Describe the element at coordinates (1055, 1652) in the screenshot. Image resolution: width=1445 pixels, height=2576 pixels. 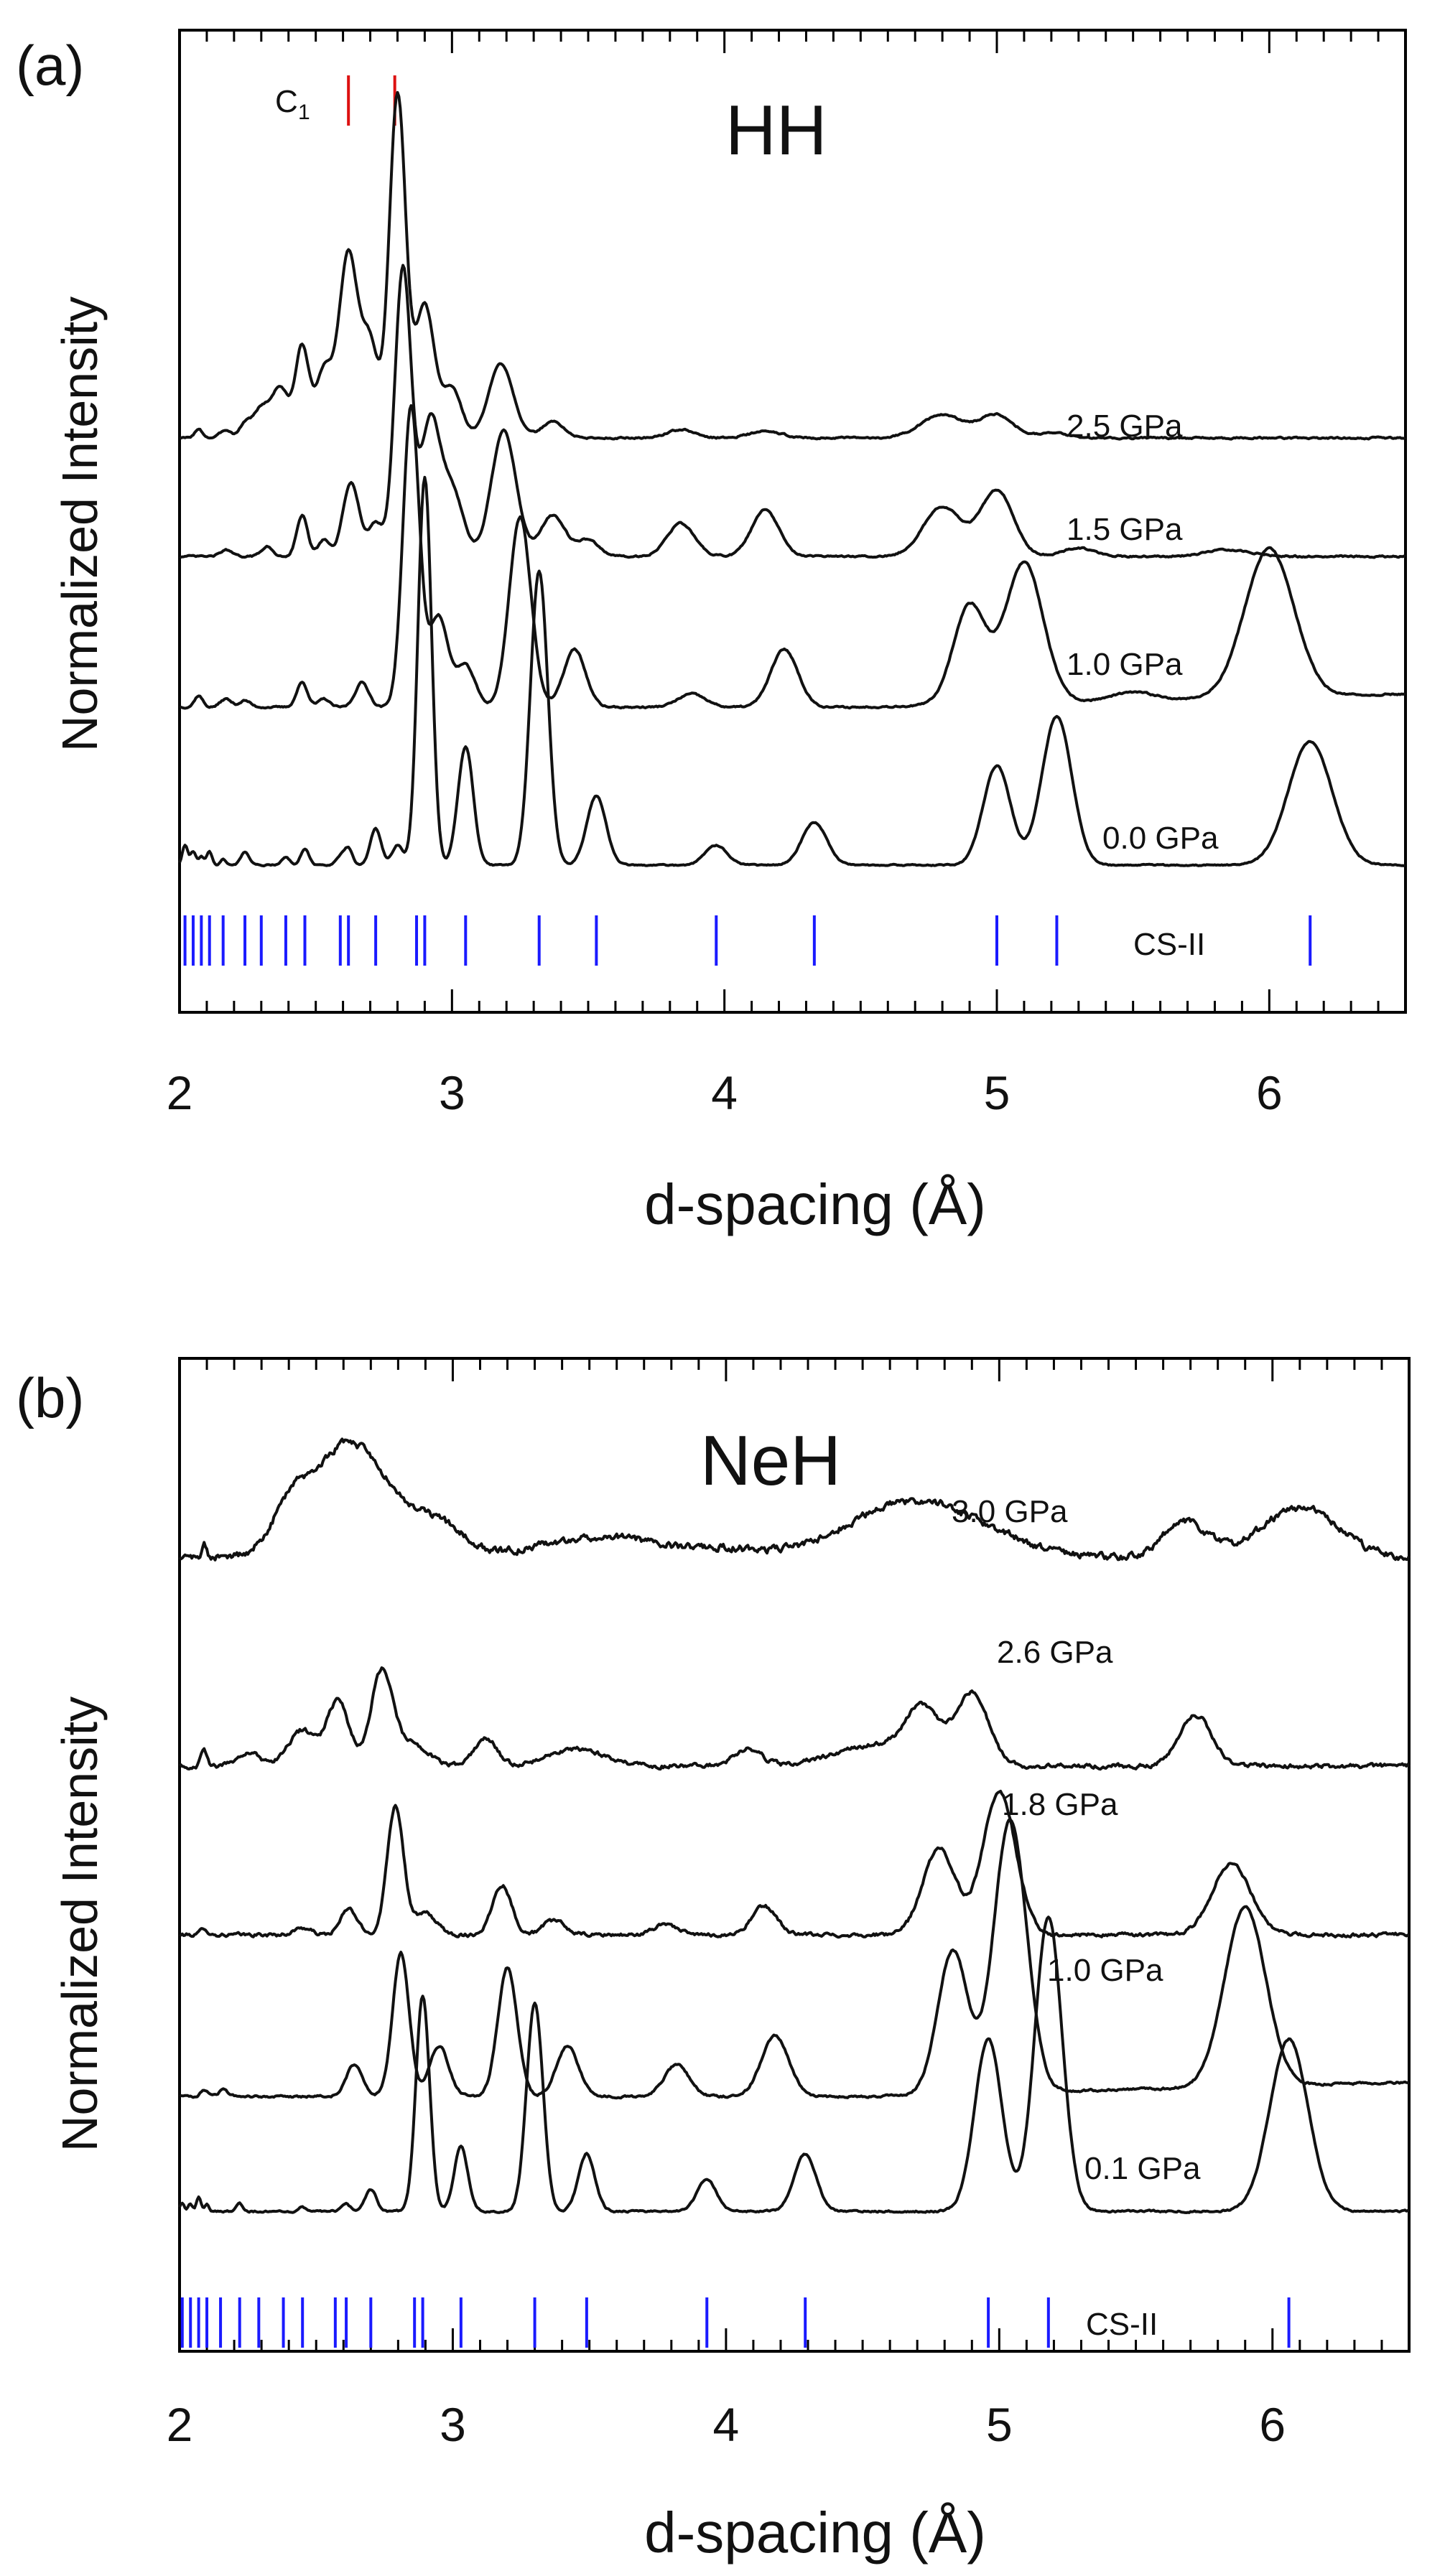
I see `series-label: 2.6 GPa` at that location.